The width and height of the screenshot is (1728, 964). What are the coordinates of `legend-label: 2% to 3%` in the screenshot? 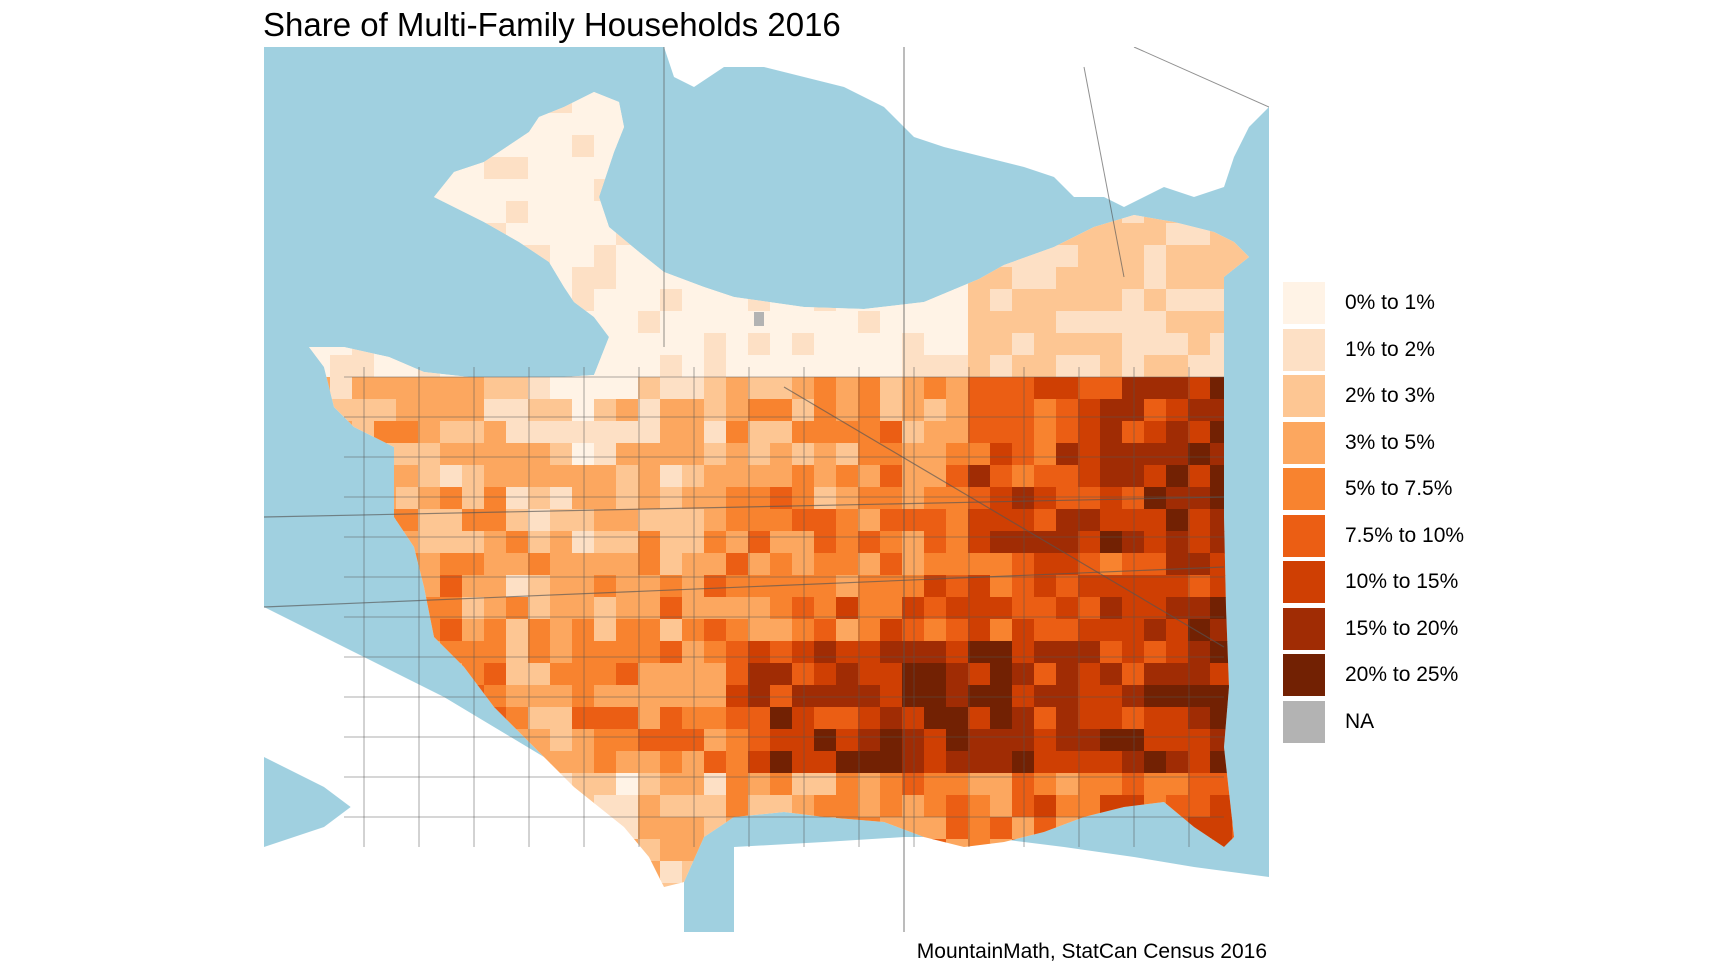 It's located at (1390, 396).